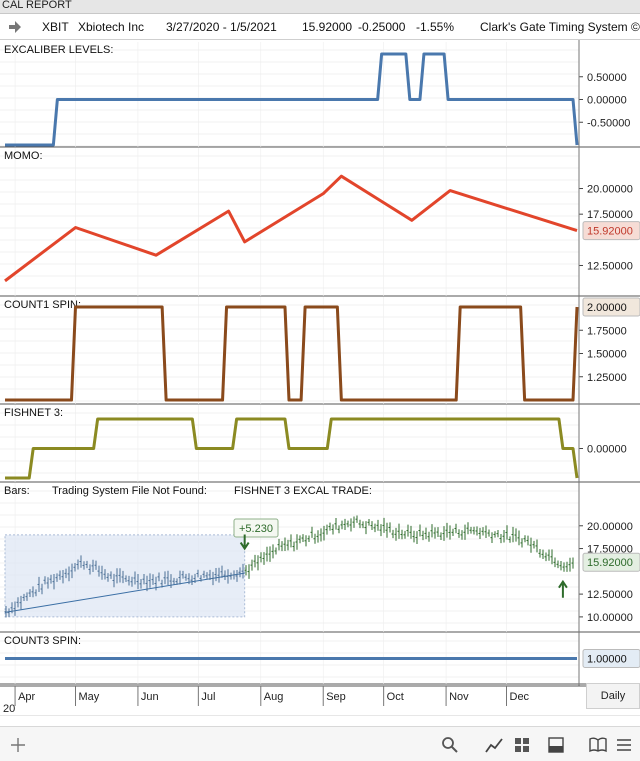 The image size is (640, 761). What do you see at coordinates (221, 27) in the screenshot?
I see `date-range: 3/27/2020 - 1/5/2021` at bounding box center [221, 27].